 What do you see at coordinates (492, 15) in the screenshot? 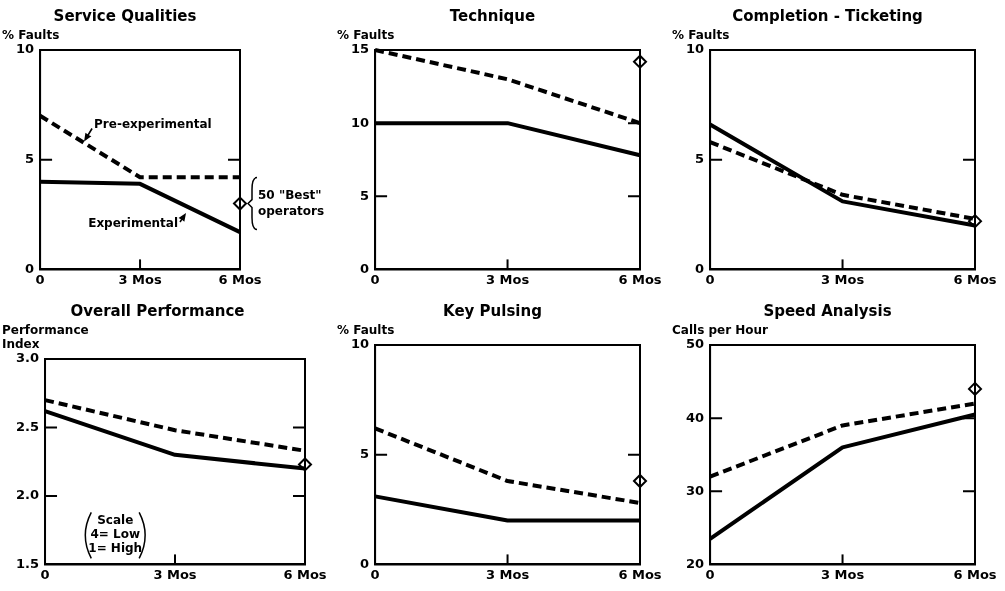
I see `chart-title: Technique` at bounding box center [492, 15].